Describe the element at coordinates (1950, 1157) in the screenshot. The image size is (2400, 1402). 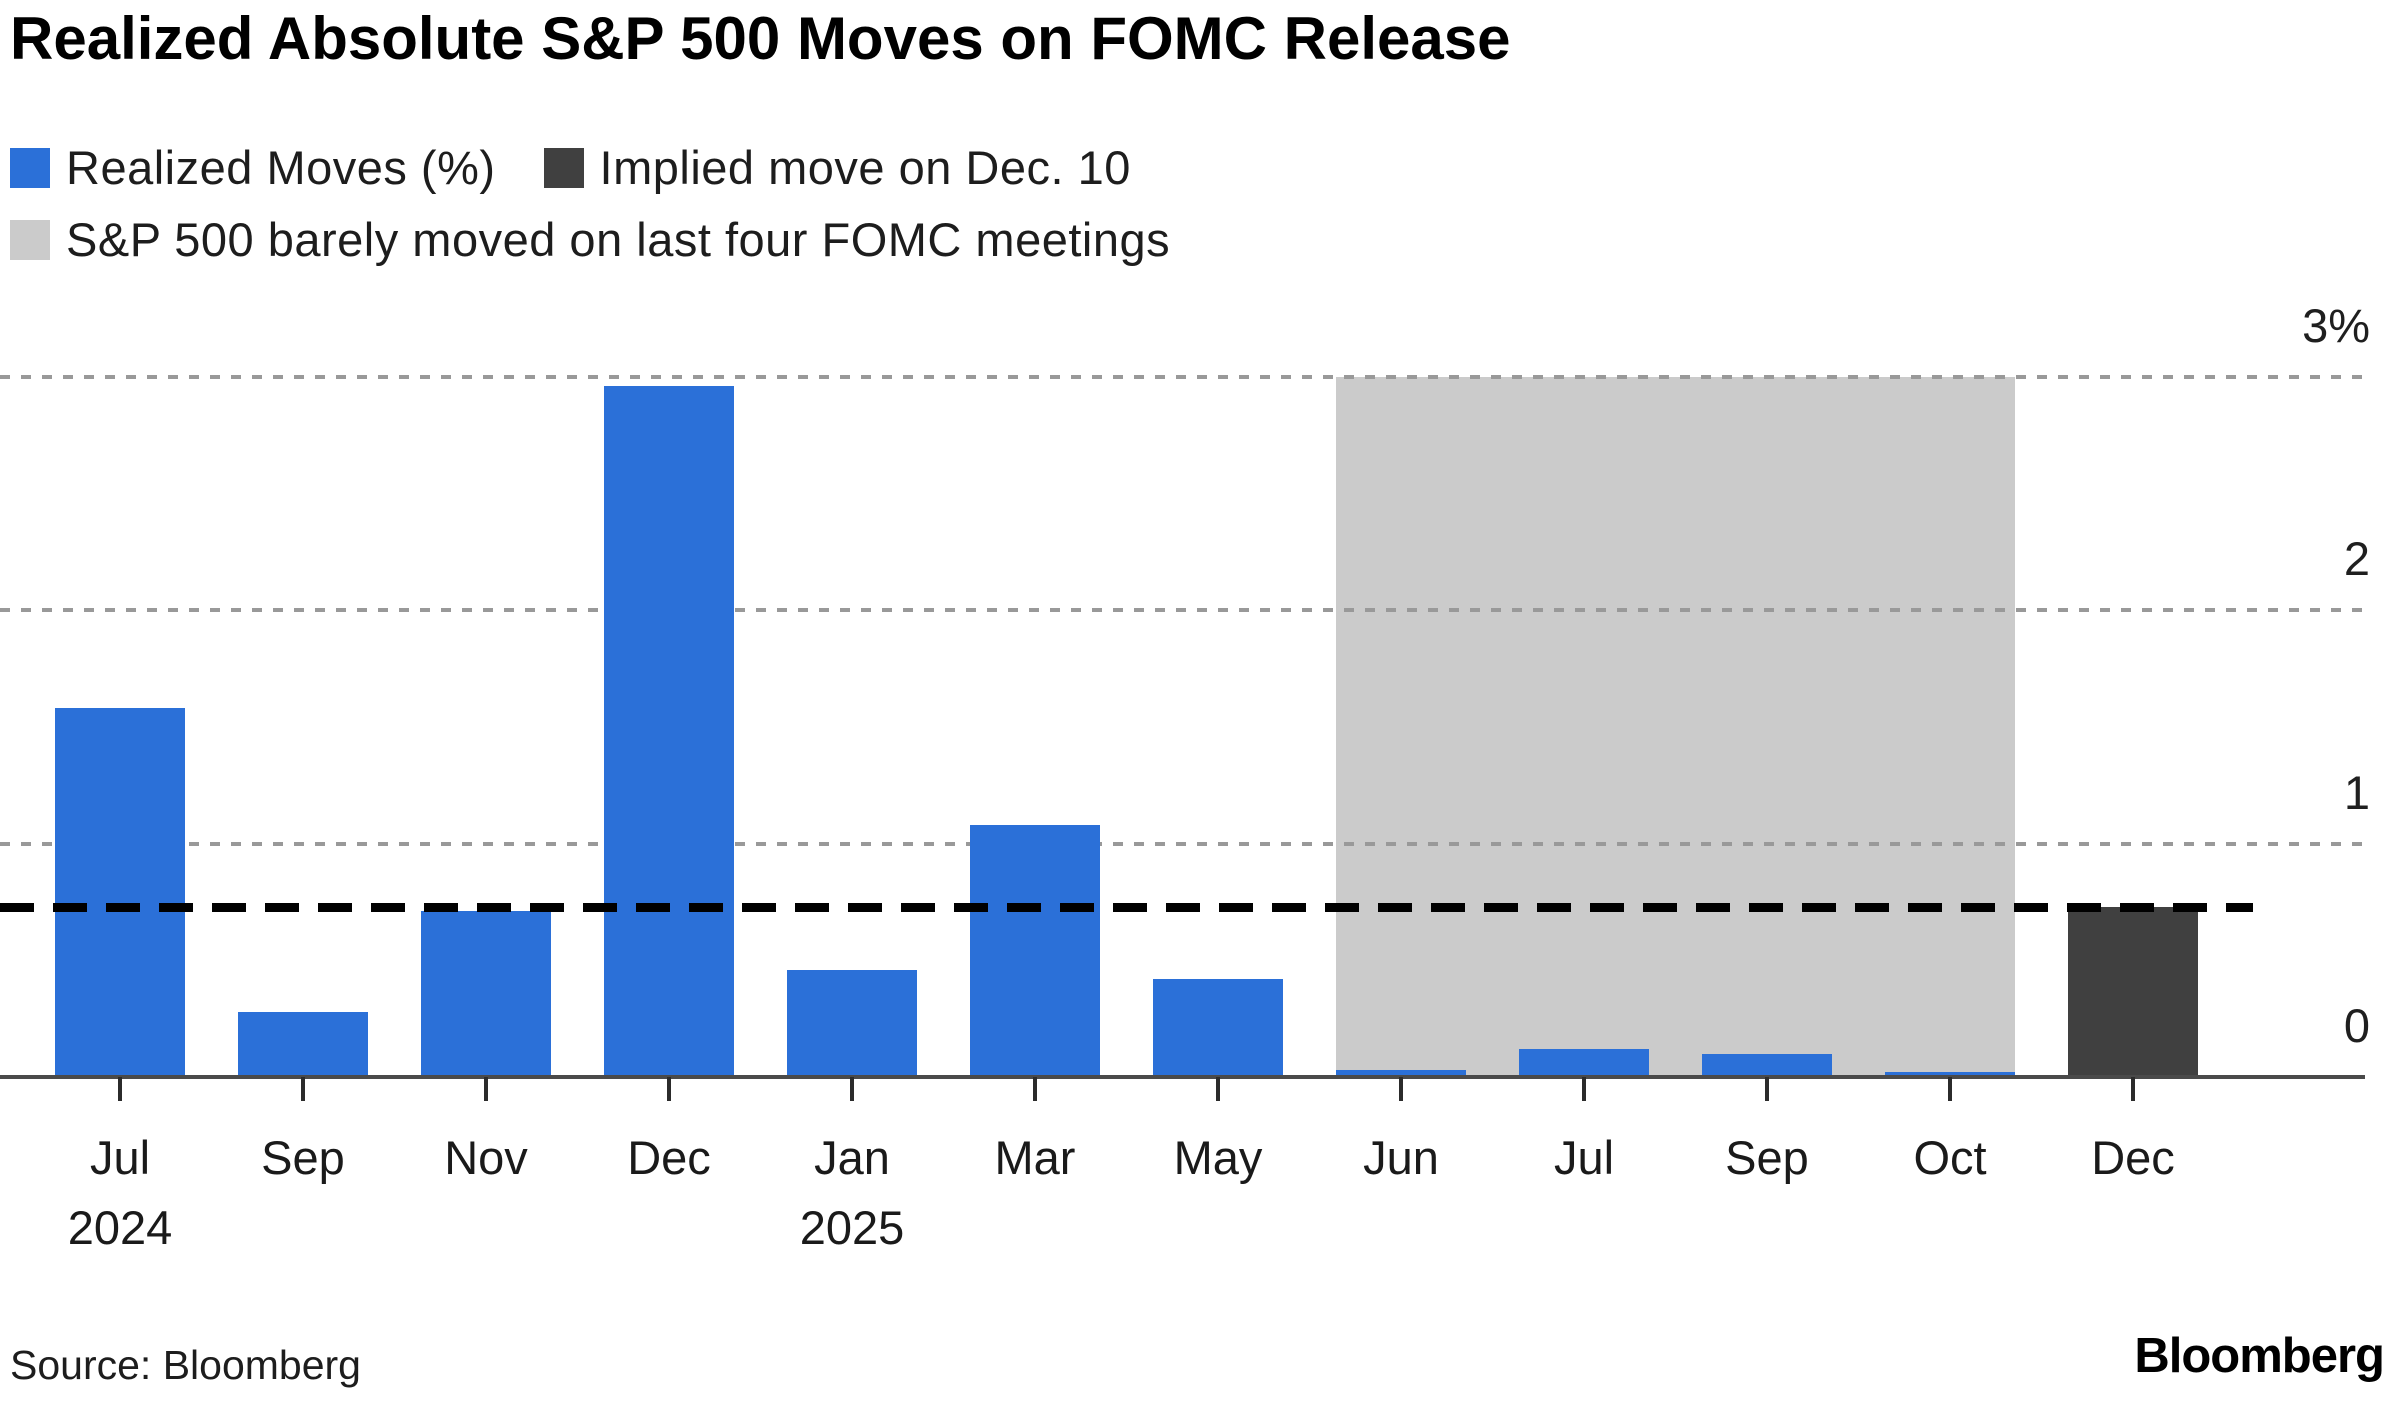
I see `x-tick-label: Oct` at that location.